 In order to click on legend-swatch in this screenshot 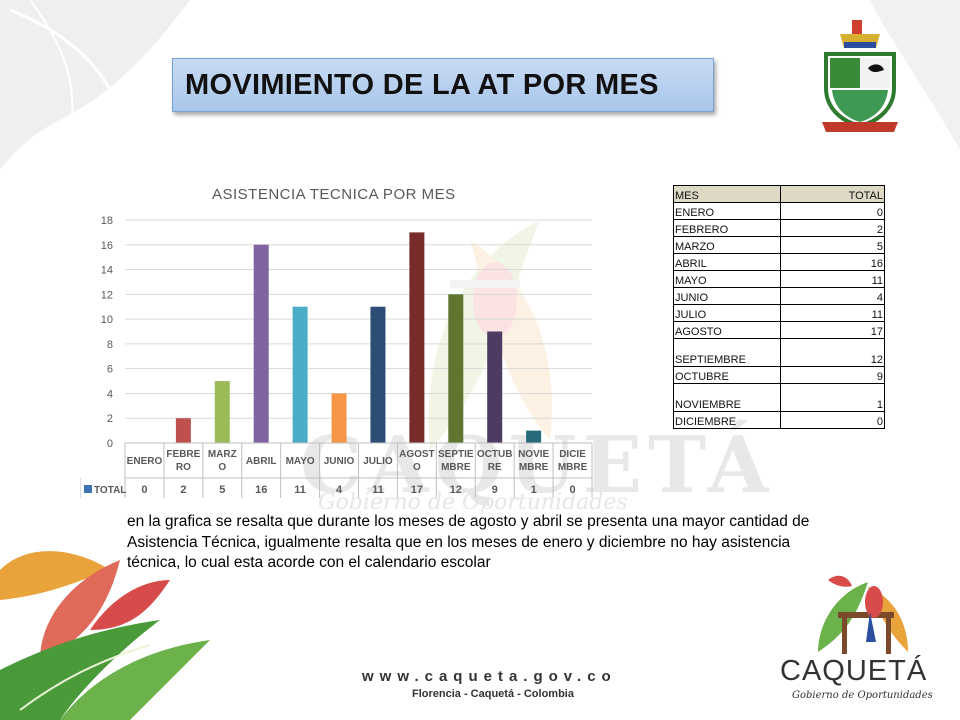, I will do `click(88, 489)`.